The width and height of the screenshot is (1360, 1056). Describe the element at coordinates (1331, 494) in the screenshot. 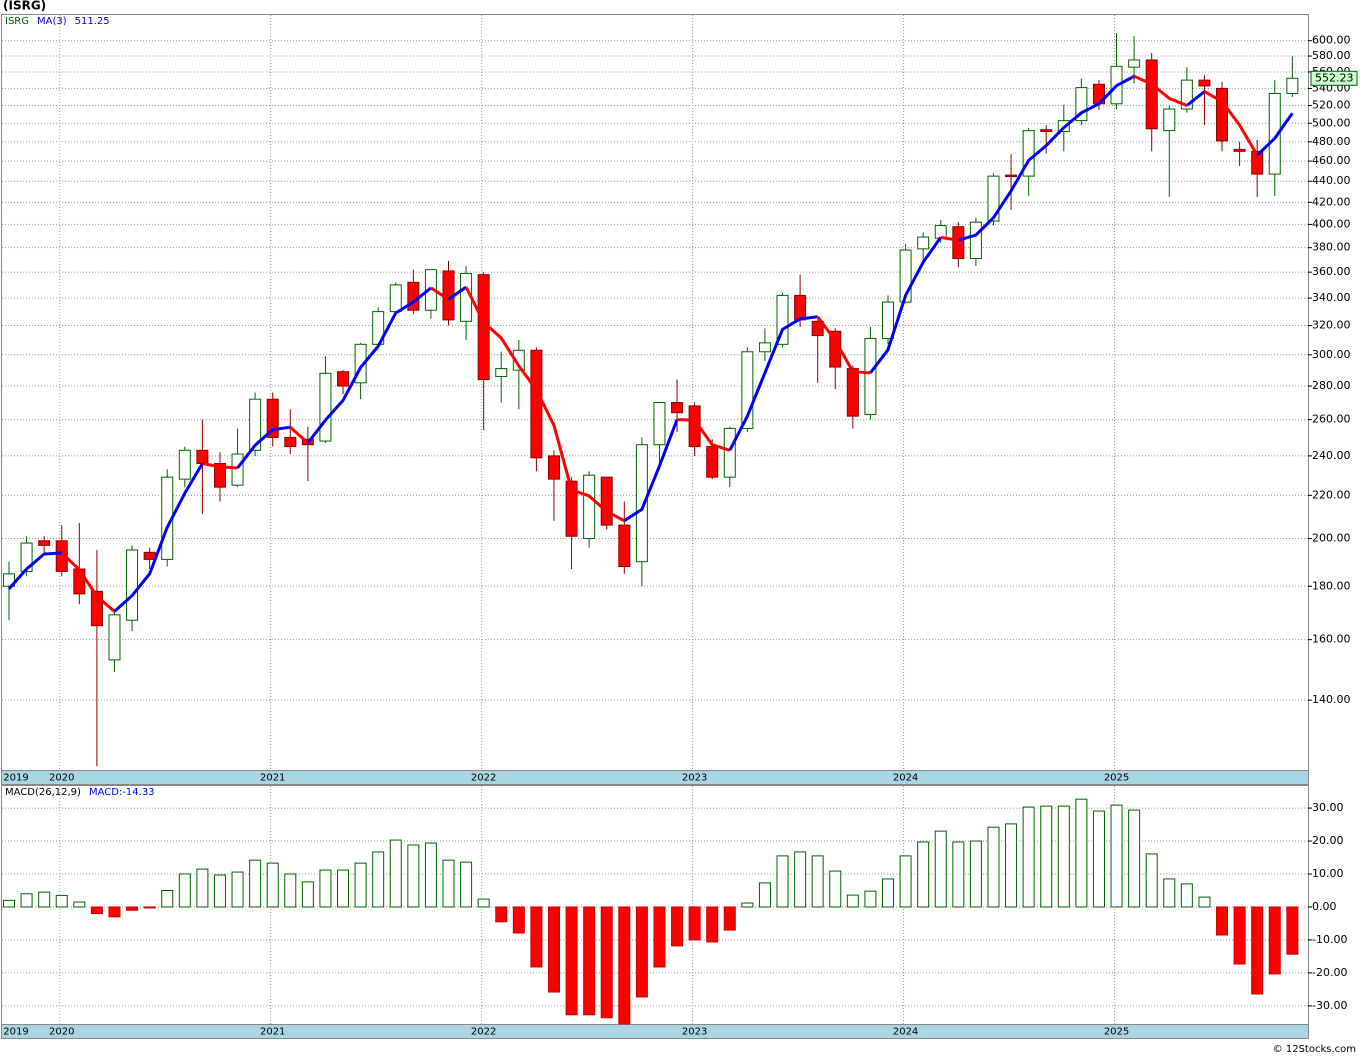

I see `y-tick-label: 220.00` at that location.